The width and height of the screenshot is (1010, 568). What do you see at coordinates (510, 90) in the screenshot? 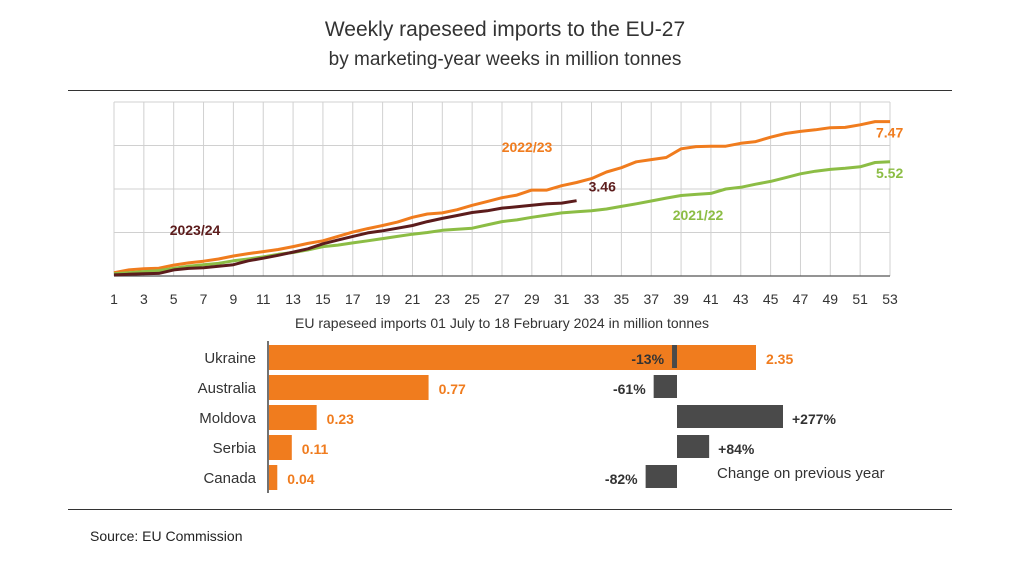
I see `top-rule` at bounding box center [510, 90].